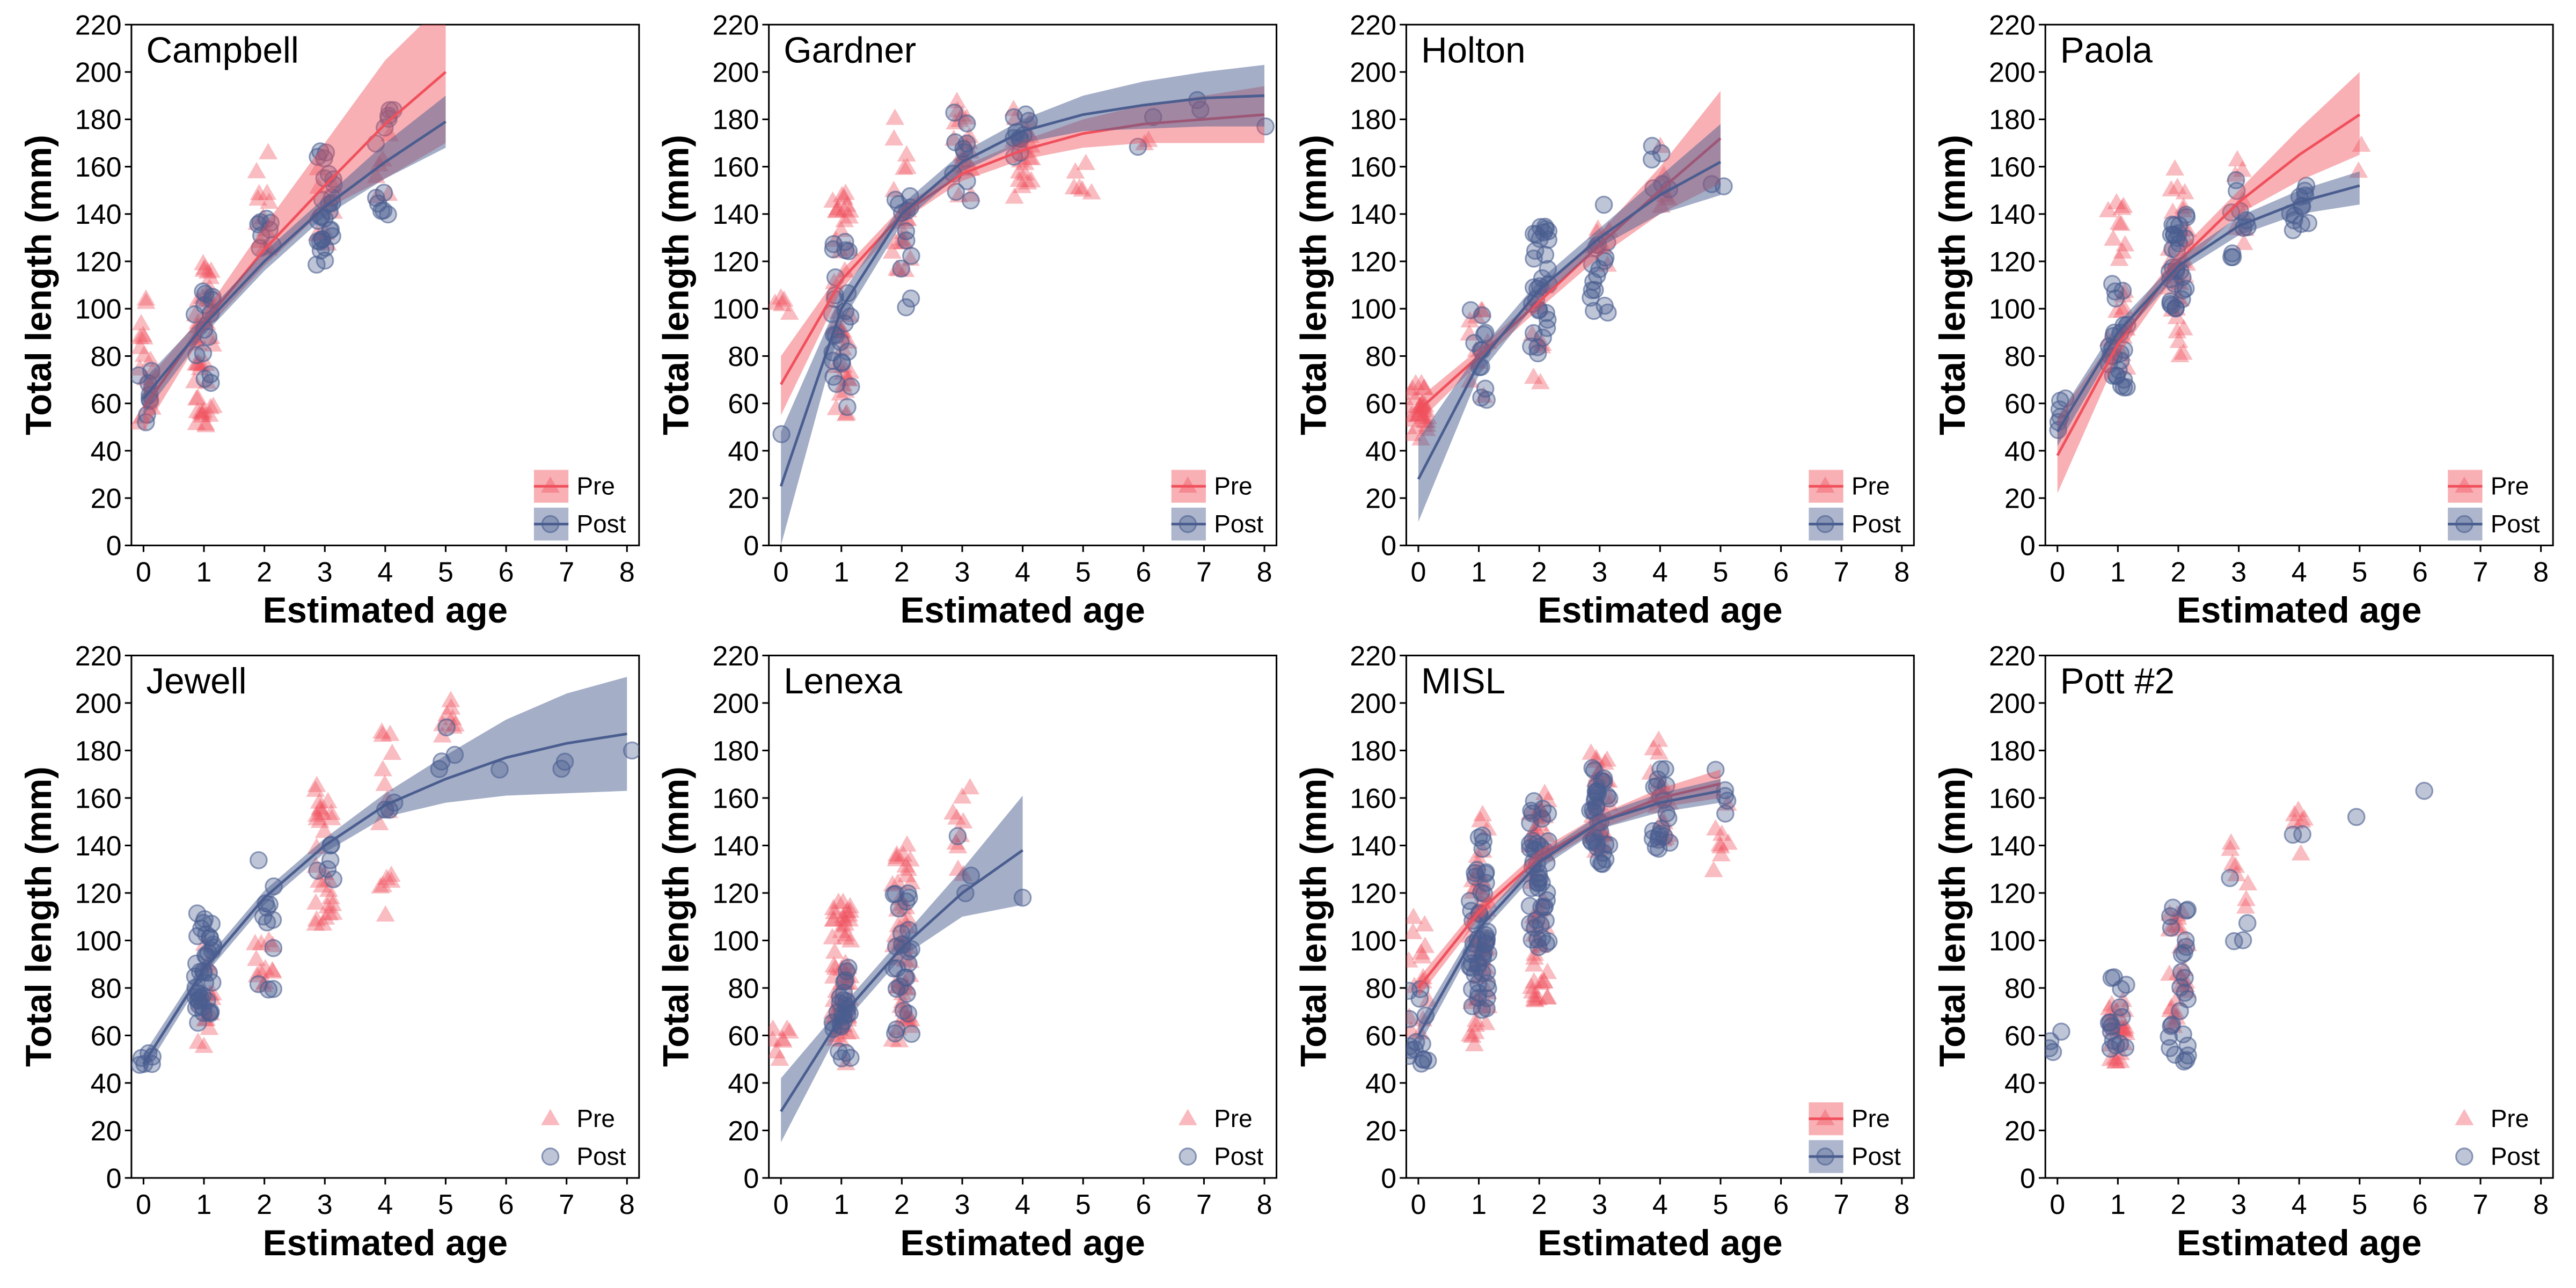  I want to click on y-tick-label: 80, so click(743, 356).